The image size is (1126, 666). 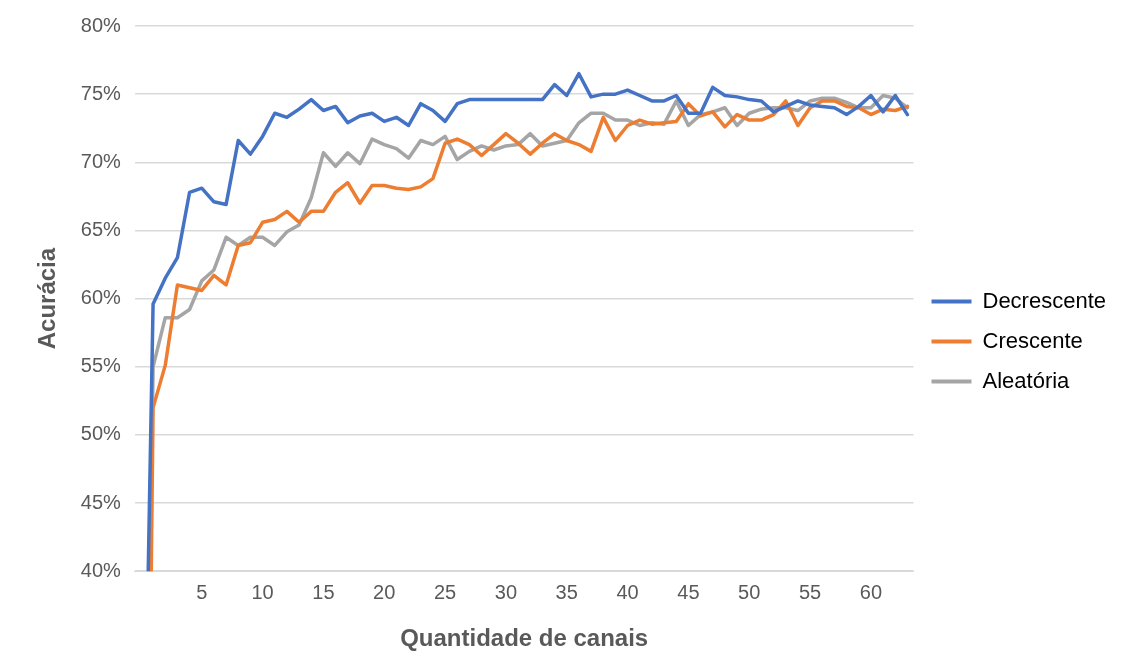 What do you see at coordinates (1044, 300) in the screenshot?
I see `legend-label: Decrescente` at bounding box center [1044, 300].